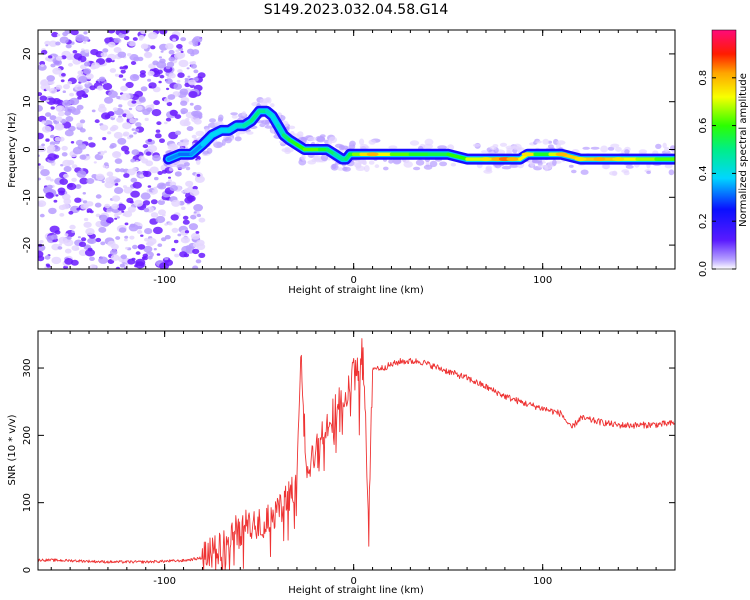 This screenshot has height=600, width=750. I want to click on spectrogram-x-axis-label: Height of straight line (km), so click(356, 290).